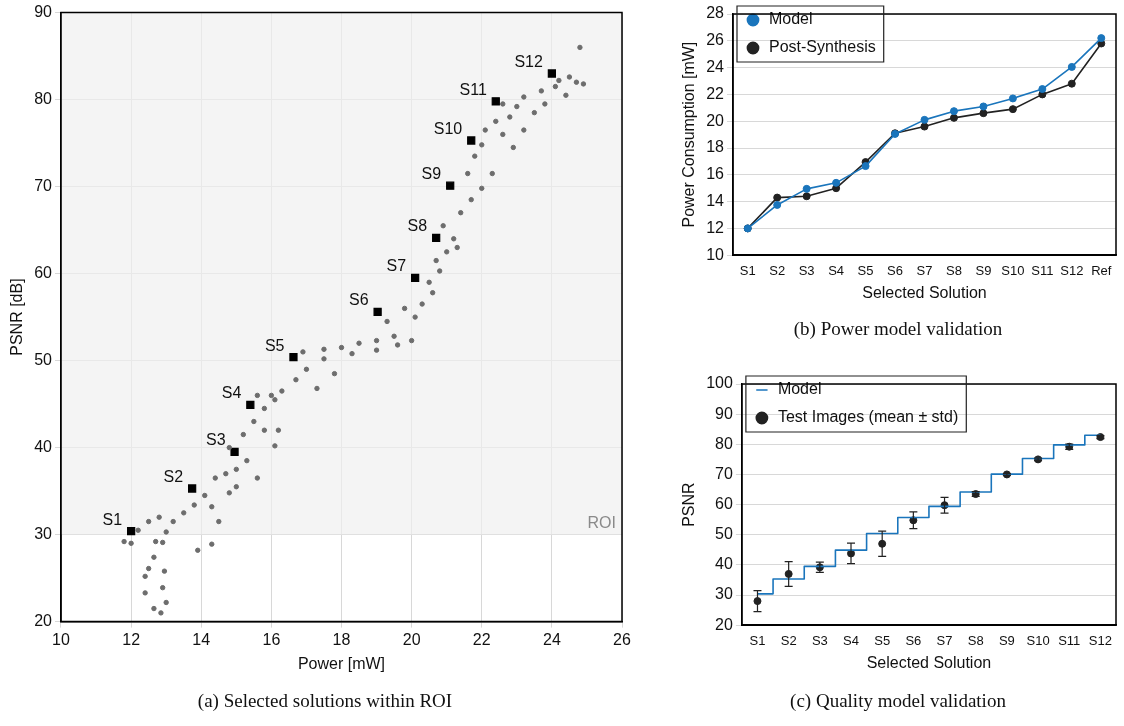 The height and width of the screenshot is (726, 1124). Describe the element at coordinates (715, 13) in the screenshot. I see `y-tick-label: 28` at that location.